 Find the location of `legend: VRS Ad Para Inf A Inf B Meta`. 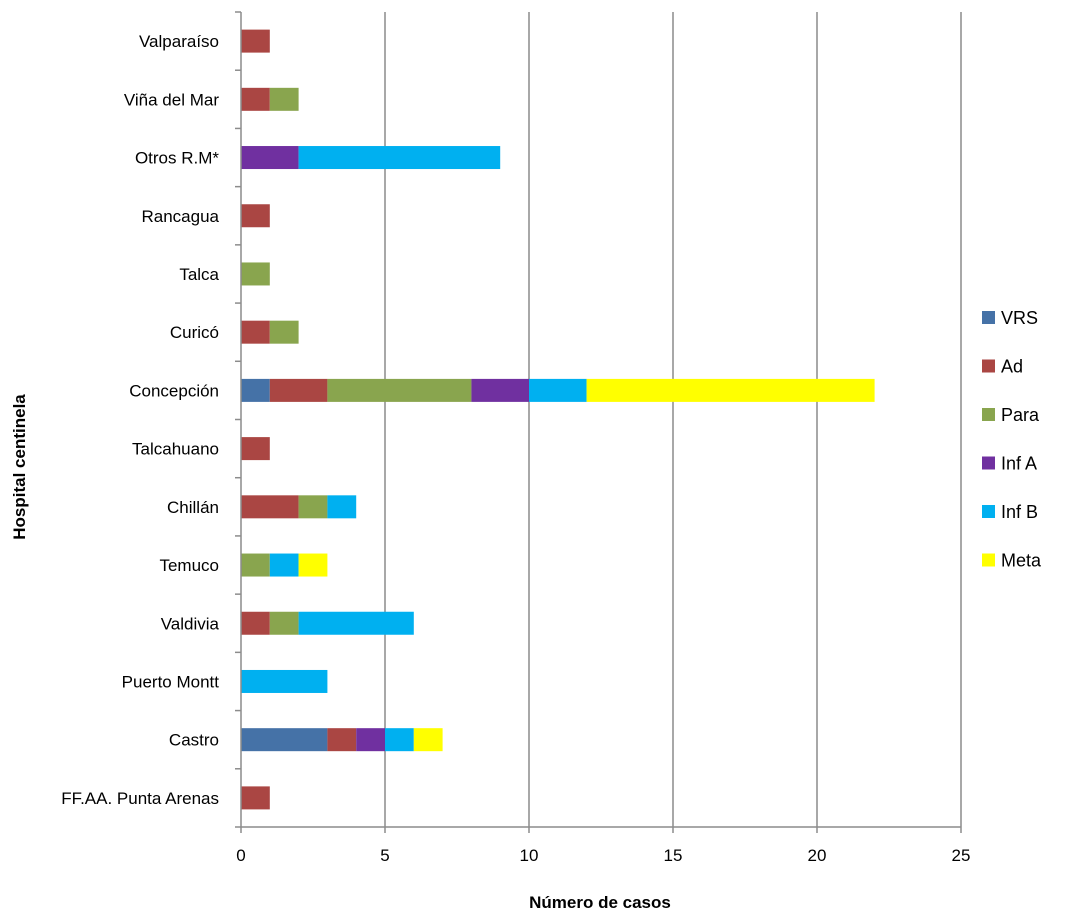

legend: VRS Ad Para Inf A Inf B Meta is located at coordinates (1012, 439).